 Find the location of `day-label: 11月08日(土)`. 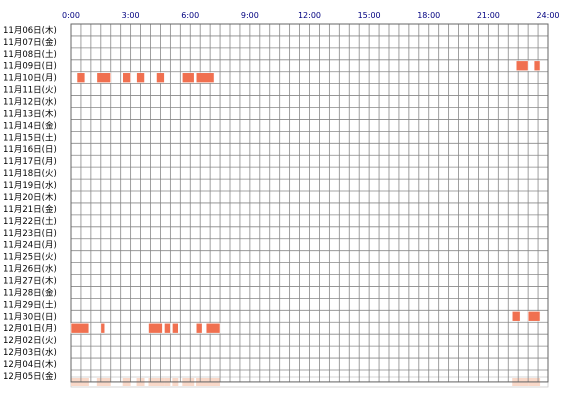

day-label: 11月08日(土) is located at coordinates (30, 54).